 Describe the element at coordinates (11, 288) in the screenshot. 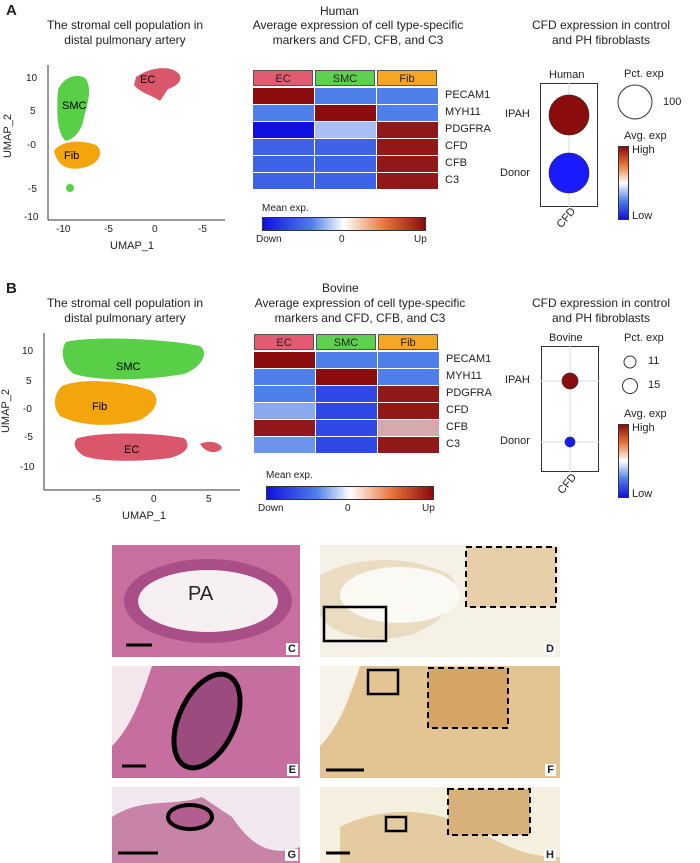

I see `panel-b-letter: B` at that location.